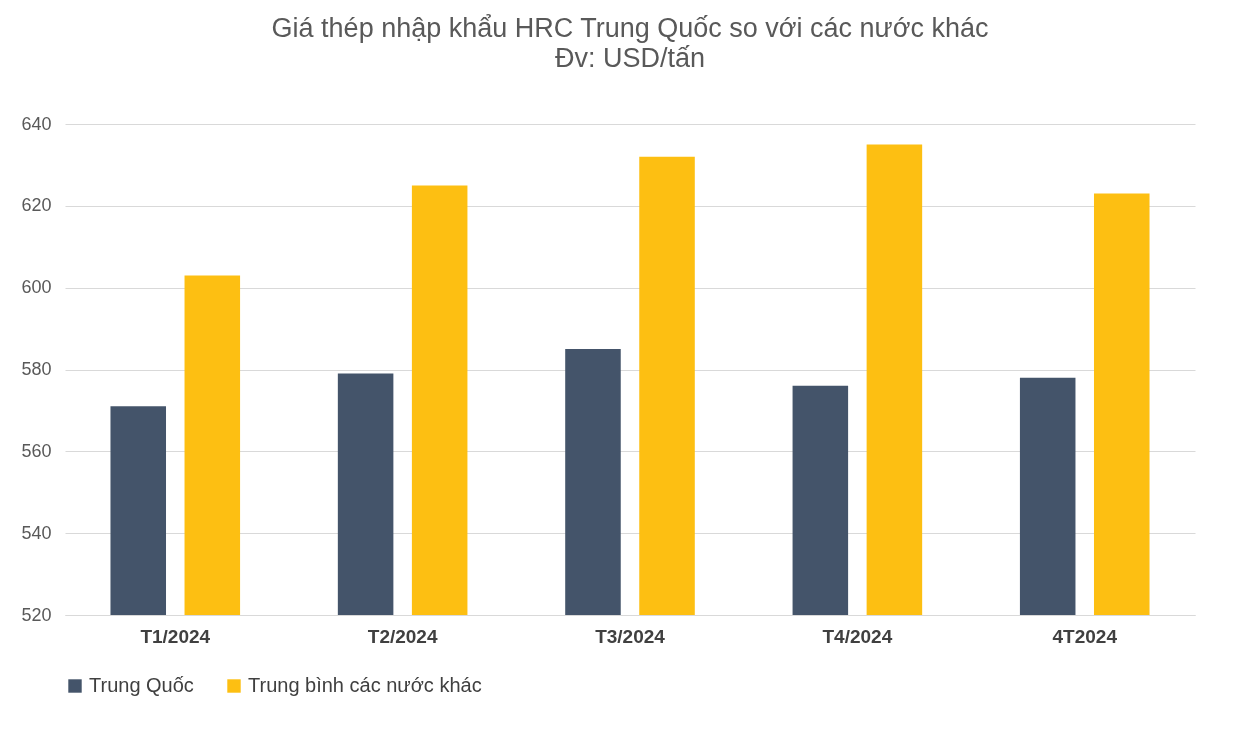  What do you see at coordinates (36, 369) in the screenshot?
I see `y-tick-label: 580` at bounding box center [36, 369].